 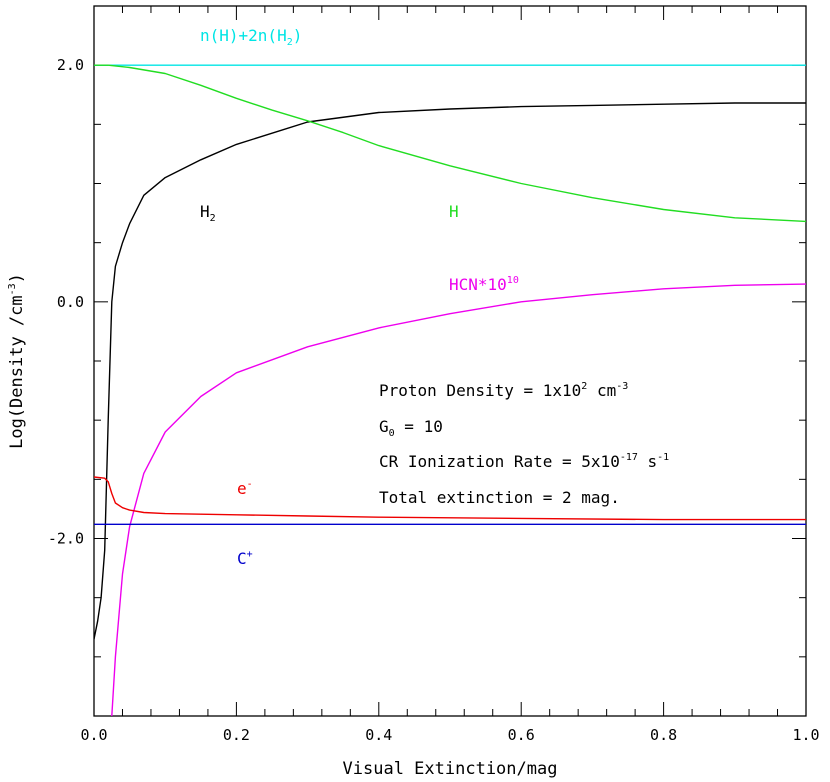 What do you see at coordinates (93, 735) in the screenshot?
I see `x-tick-label: 0.0` at bounding box center [93, 735].